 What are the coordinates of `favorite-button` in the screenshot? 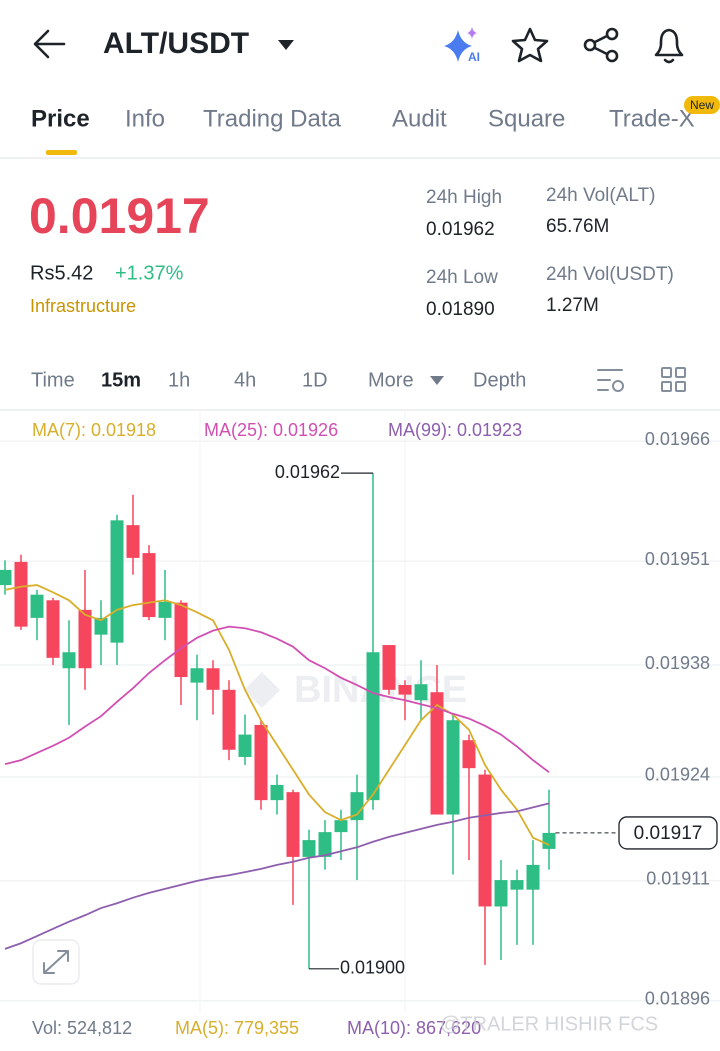 It's located at (530, 45).